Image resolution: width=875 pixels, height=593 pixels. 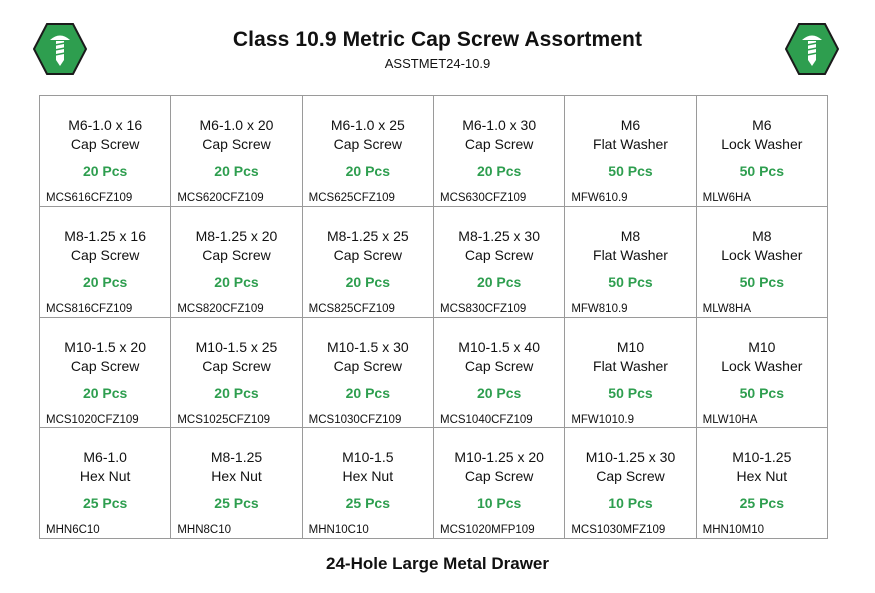 I want to click on grid-cell: M8-1.25 Hex Nut 25 Pcs MHN8C10, so click(x=237, y=483).